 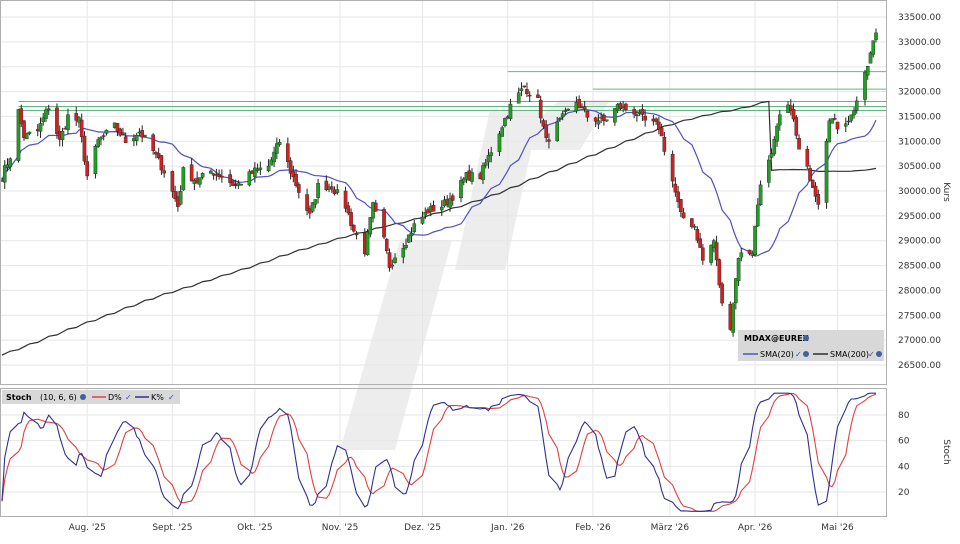 I want to click on support-levels, so click(x=452, y=91).